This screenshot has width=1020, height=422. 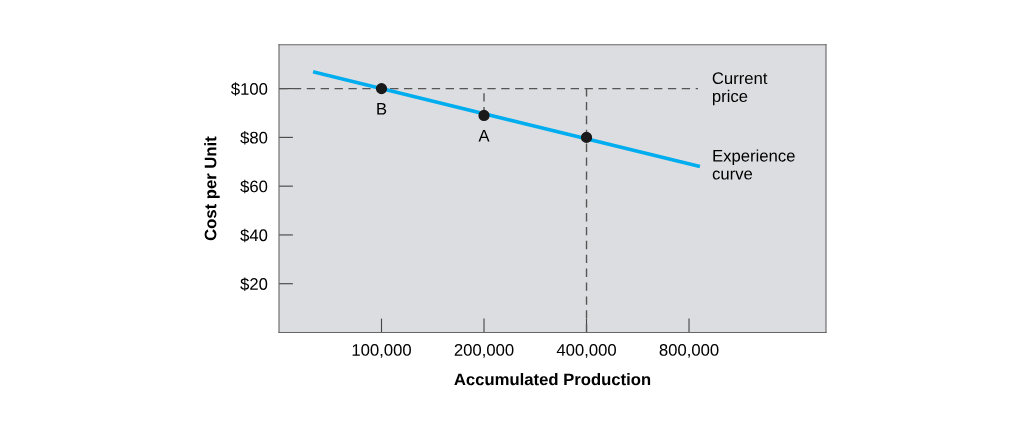 What do you see at coordinates (254, 186) in the screenshot?
I see `y-tick-label: $60` at bounding box center [254, 186].